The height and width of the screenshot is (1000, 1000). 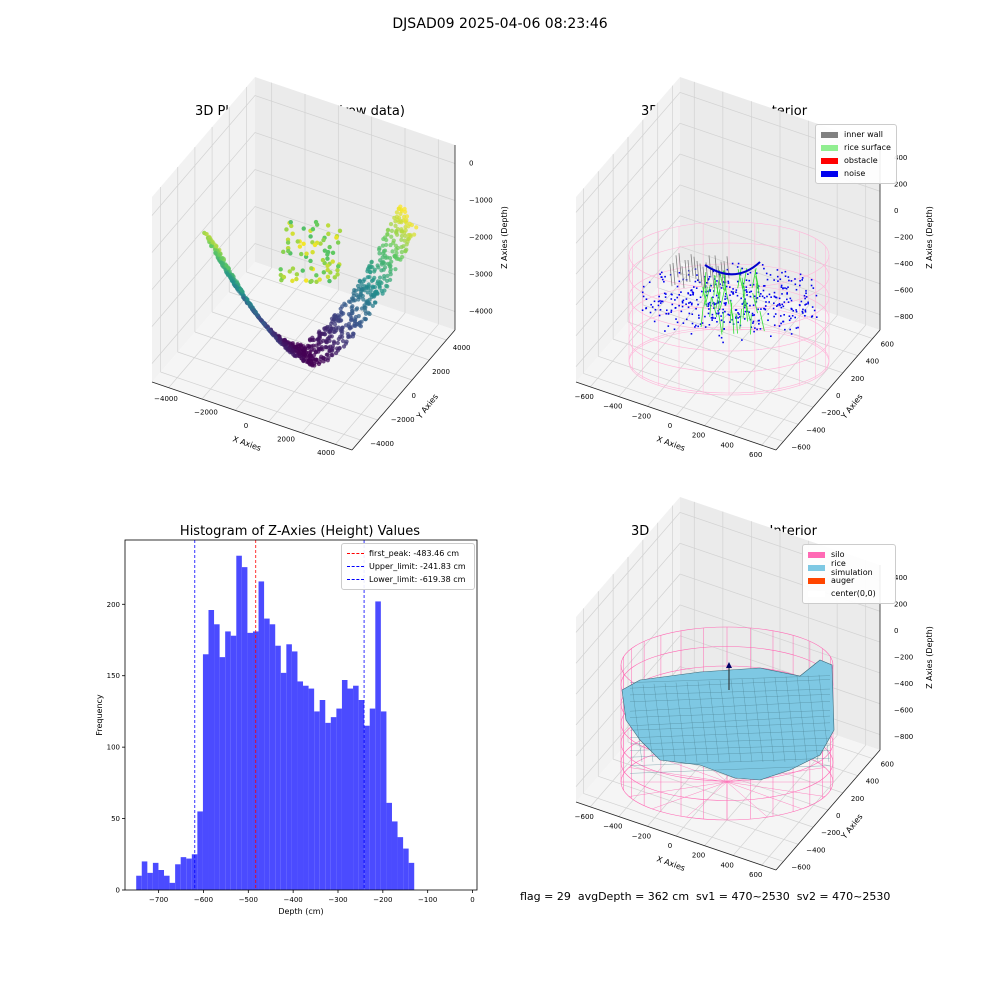 I want to click on x-tick-label: 0, so click(x=670, y=426).